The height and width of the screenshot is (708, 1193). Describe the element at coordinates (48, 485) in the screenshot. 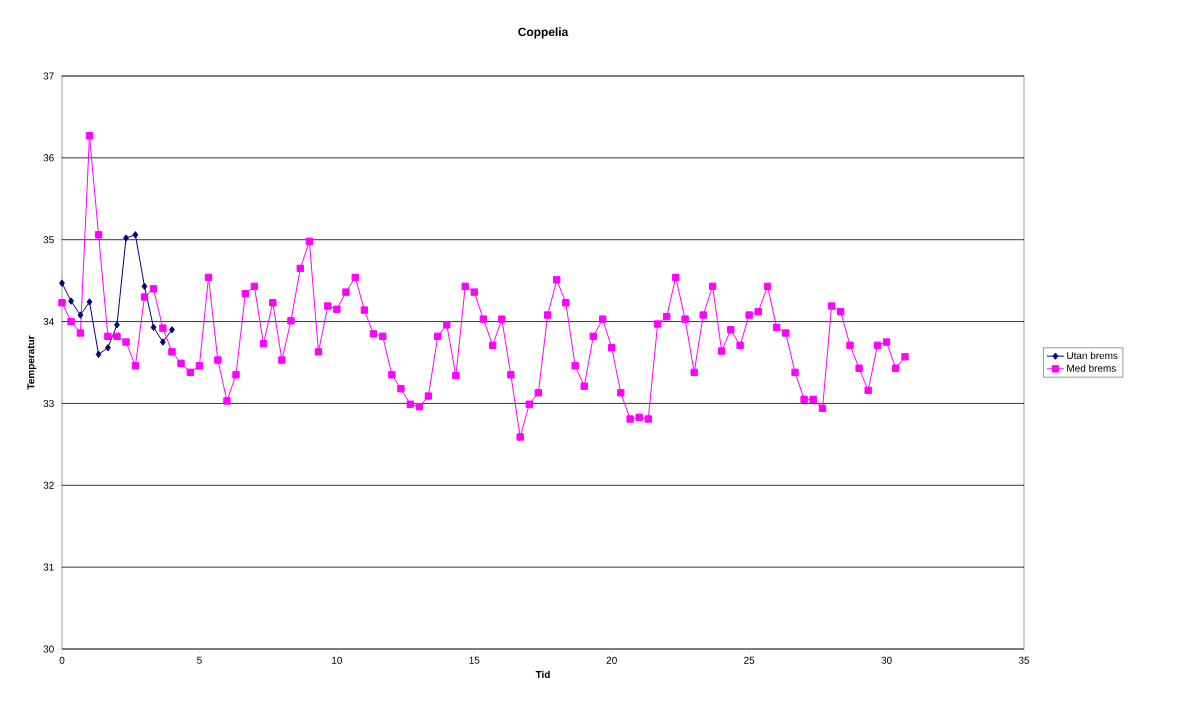

I see `y-tick-label: 32` at that location.